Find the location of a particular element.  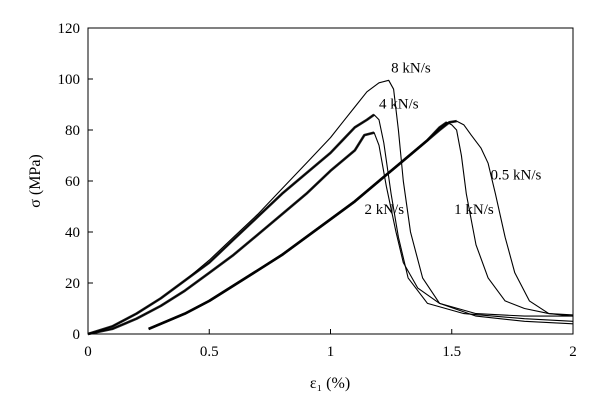

y-tick-label: 120 is located at coordinates (69, 29).